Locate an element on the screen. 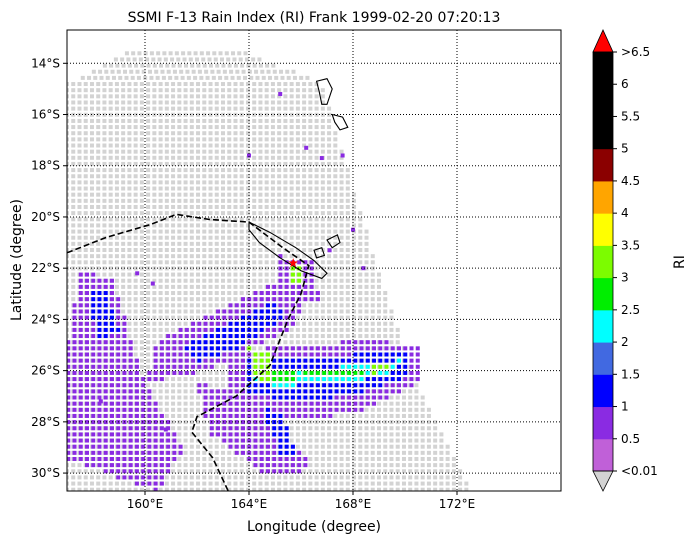 Image resolution: width=696 pixels, height=545 pixels. x-tick-label: 164°E is located at coordinates (249, 504).